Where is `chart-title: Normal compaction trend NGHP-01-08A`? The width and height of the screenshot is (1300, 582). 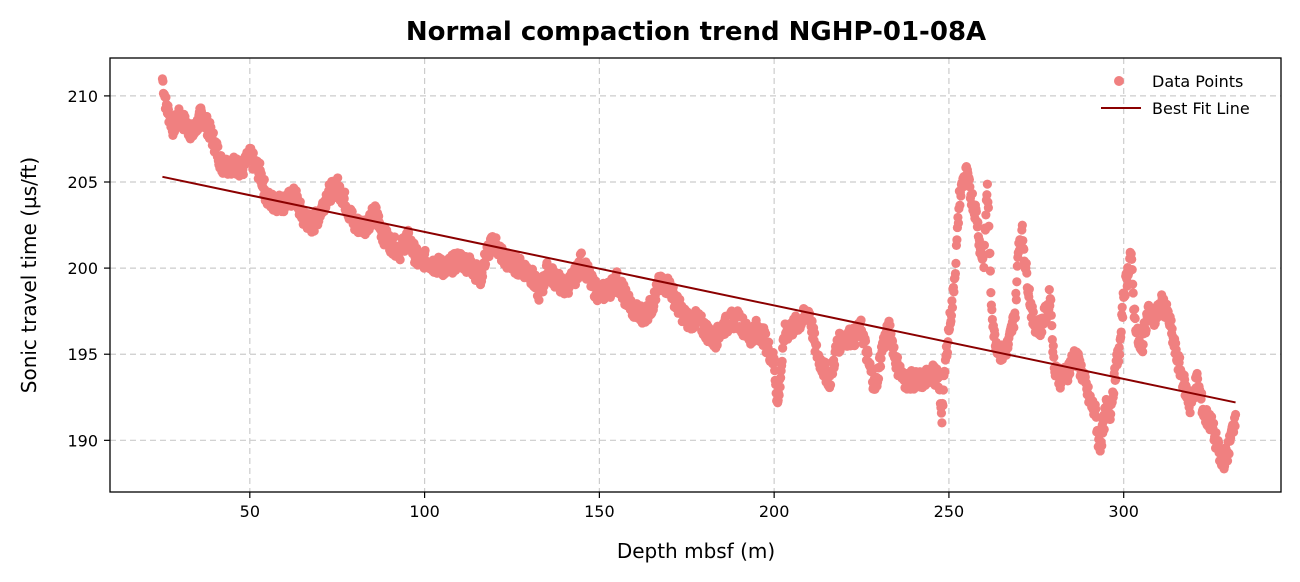 chart-title: Normal compaction trend NGHP-01-08A is located at coordinates (696, 32).